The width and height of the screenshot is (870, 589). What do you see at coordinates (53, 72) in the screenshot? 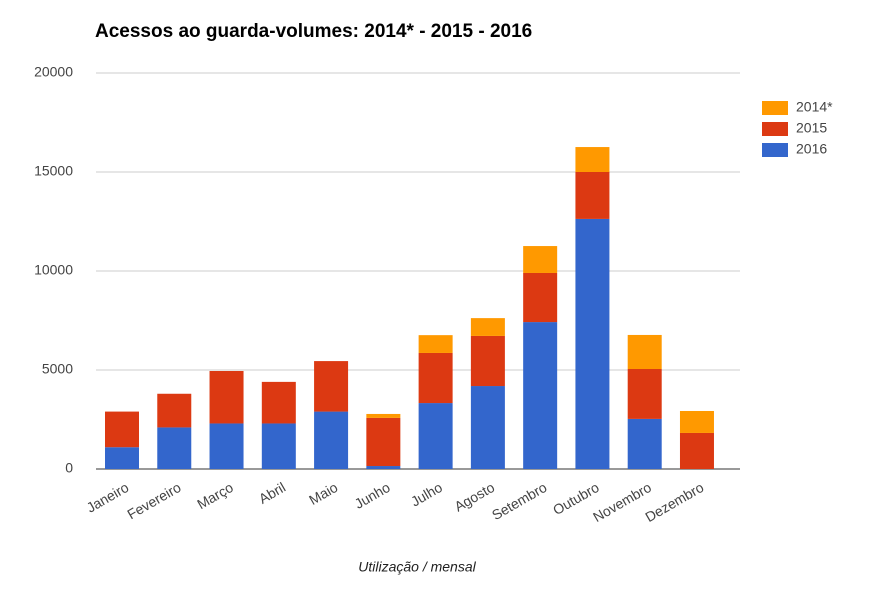
I see `y-tick-label: 20000` at bounding box center [53, 72].